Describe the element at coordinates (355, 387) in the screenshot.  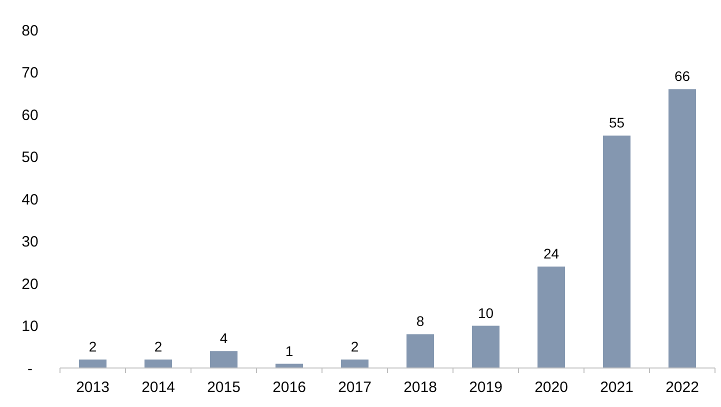
I see `x-tick-label: 2017` at that location.